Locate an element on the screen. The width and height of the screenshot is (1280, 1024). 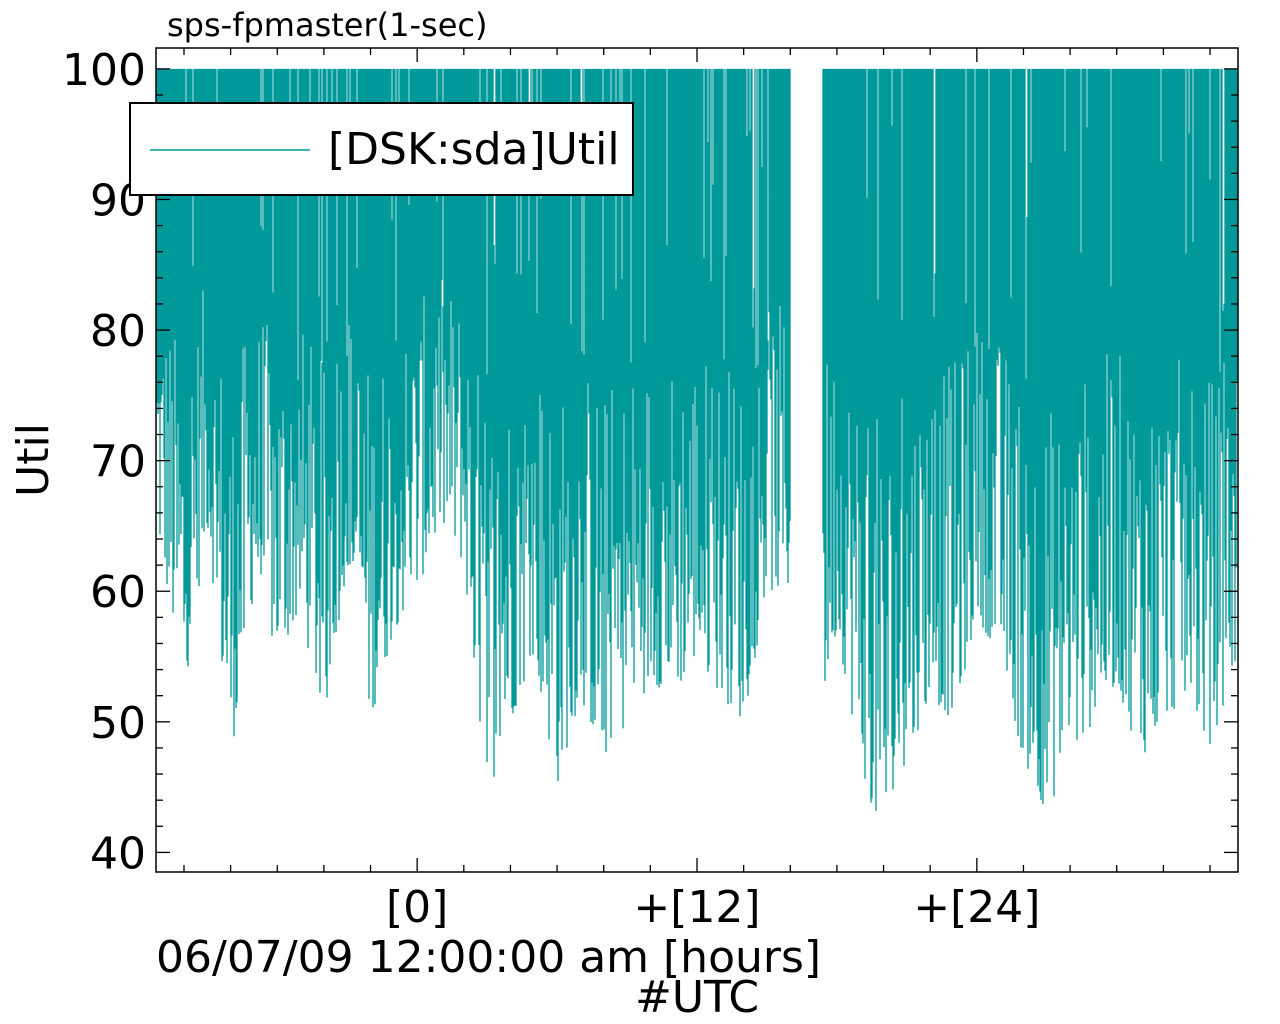
y-tick-label: 100 is located at coordinates (104, 70).